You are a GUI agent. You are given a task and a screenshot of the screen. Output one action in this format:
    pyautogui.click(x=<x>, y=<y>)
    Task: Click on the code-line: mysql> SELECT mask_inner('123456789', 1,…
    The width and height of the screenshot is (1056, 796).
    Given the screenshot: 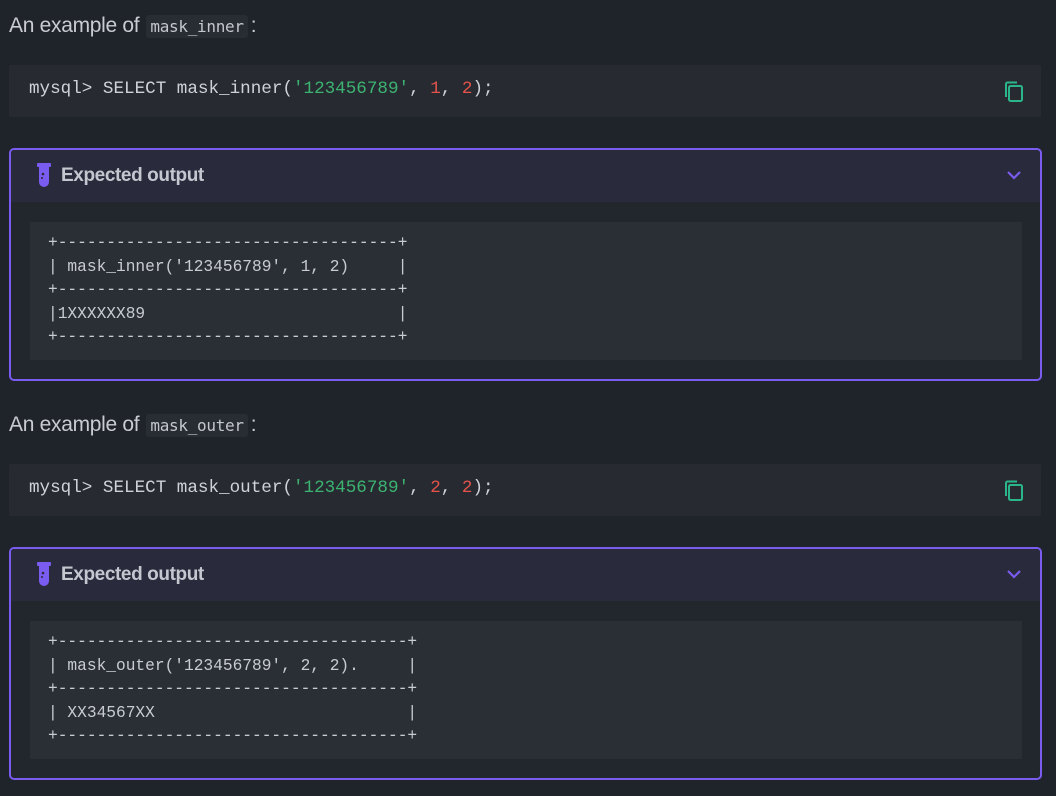 What is the action you would take?
    pyautogui.click(x=261, y=89)
    